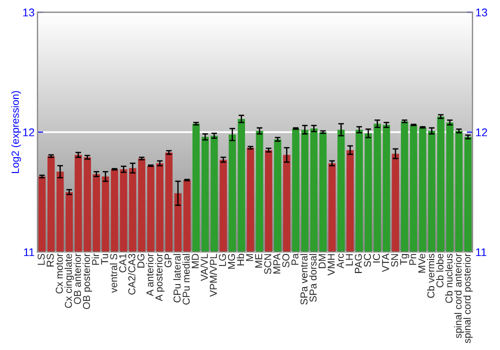 The height and width of the screenshot is (350, 500). What do you see at coordinates (195, 261) in the screenshot?
I see `x-tick-label: MD` at bounding box center [195, 261].